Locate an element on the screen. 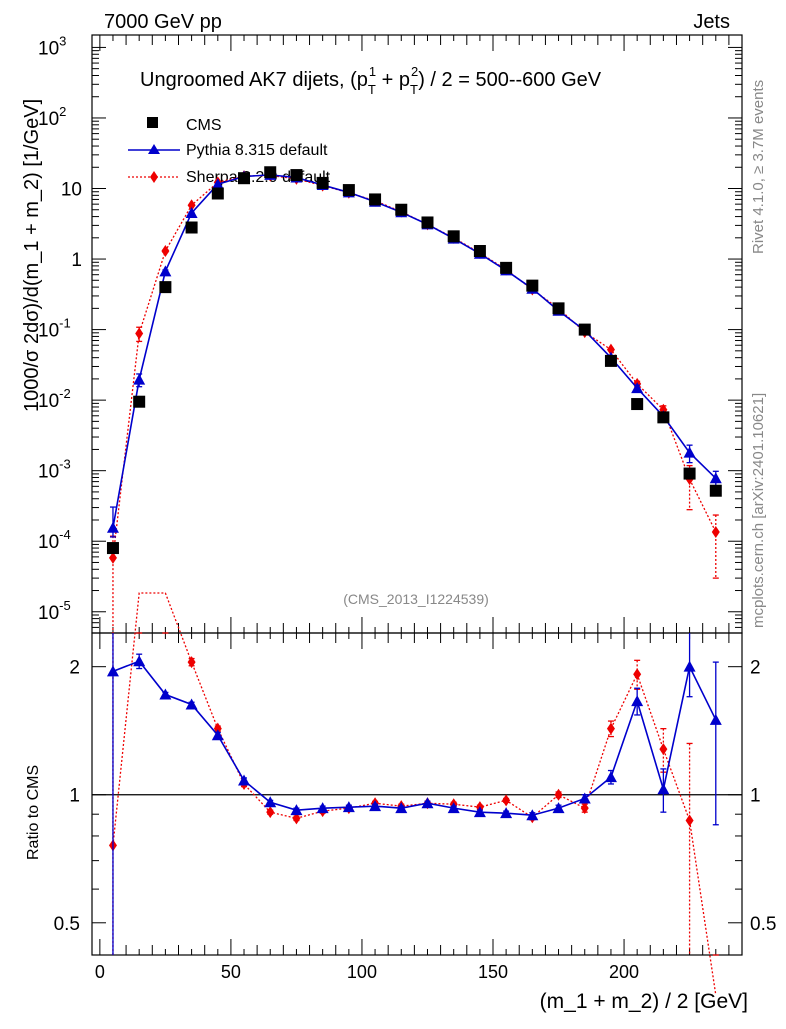  legend-cms-label: CMS is located at coordinates (204, 125).